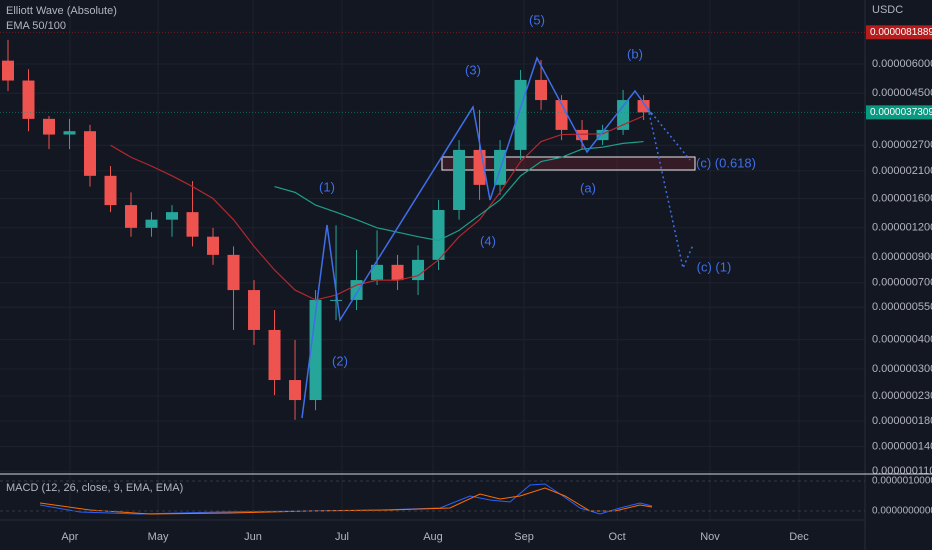 The height and width of the screenshot is (550, 932). I want to click on wave-label: (b), so click(635, 53).